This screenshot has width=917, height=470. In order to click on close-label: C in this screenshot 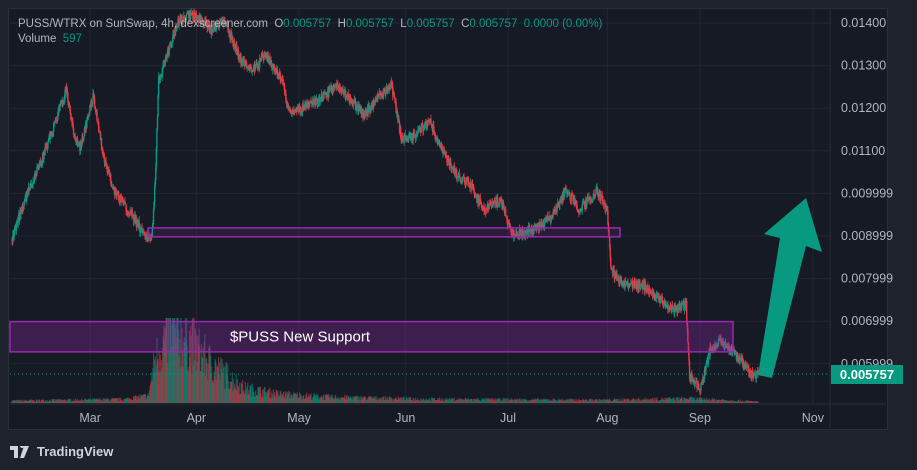, I will do `click(465, 24)`.